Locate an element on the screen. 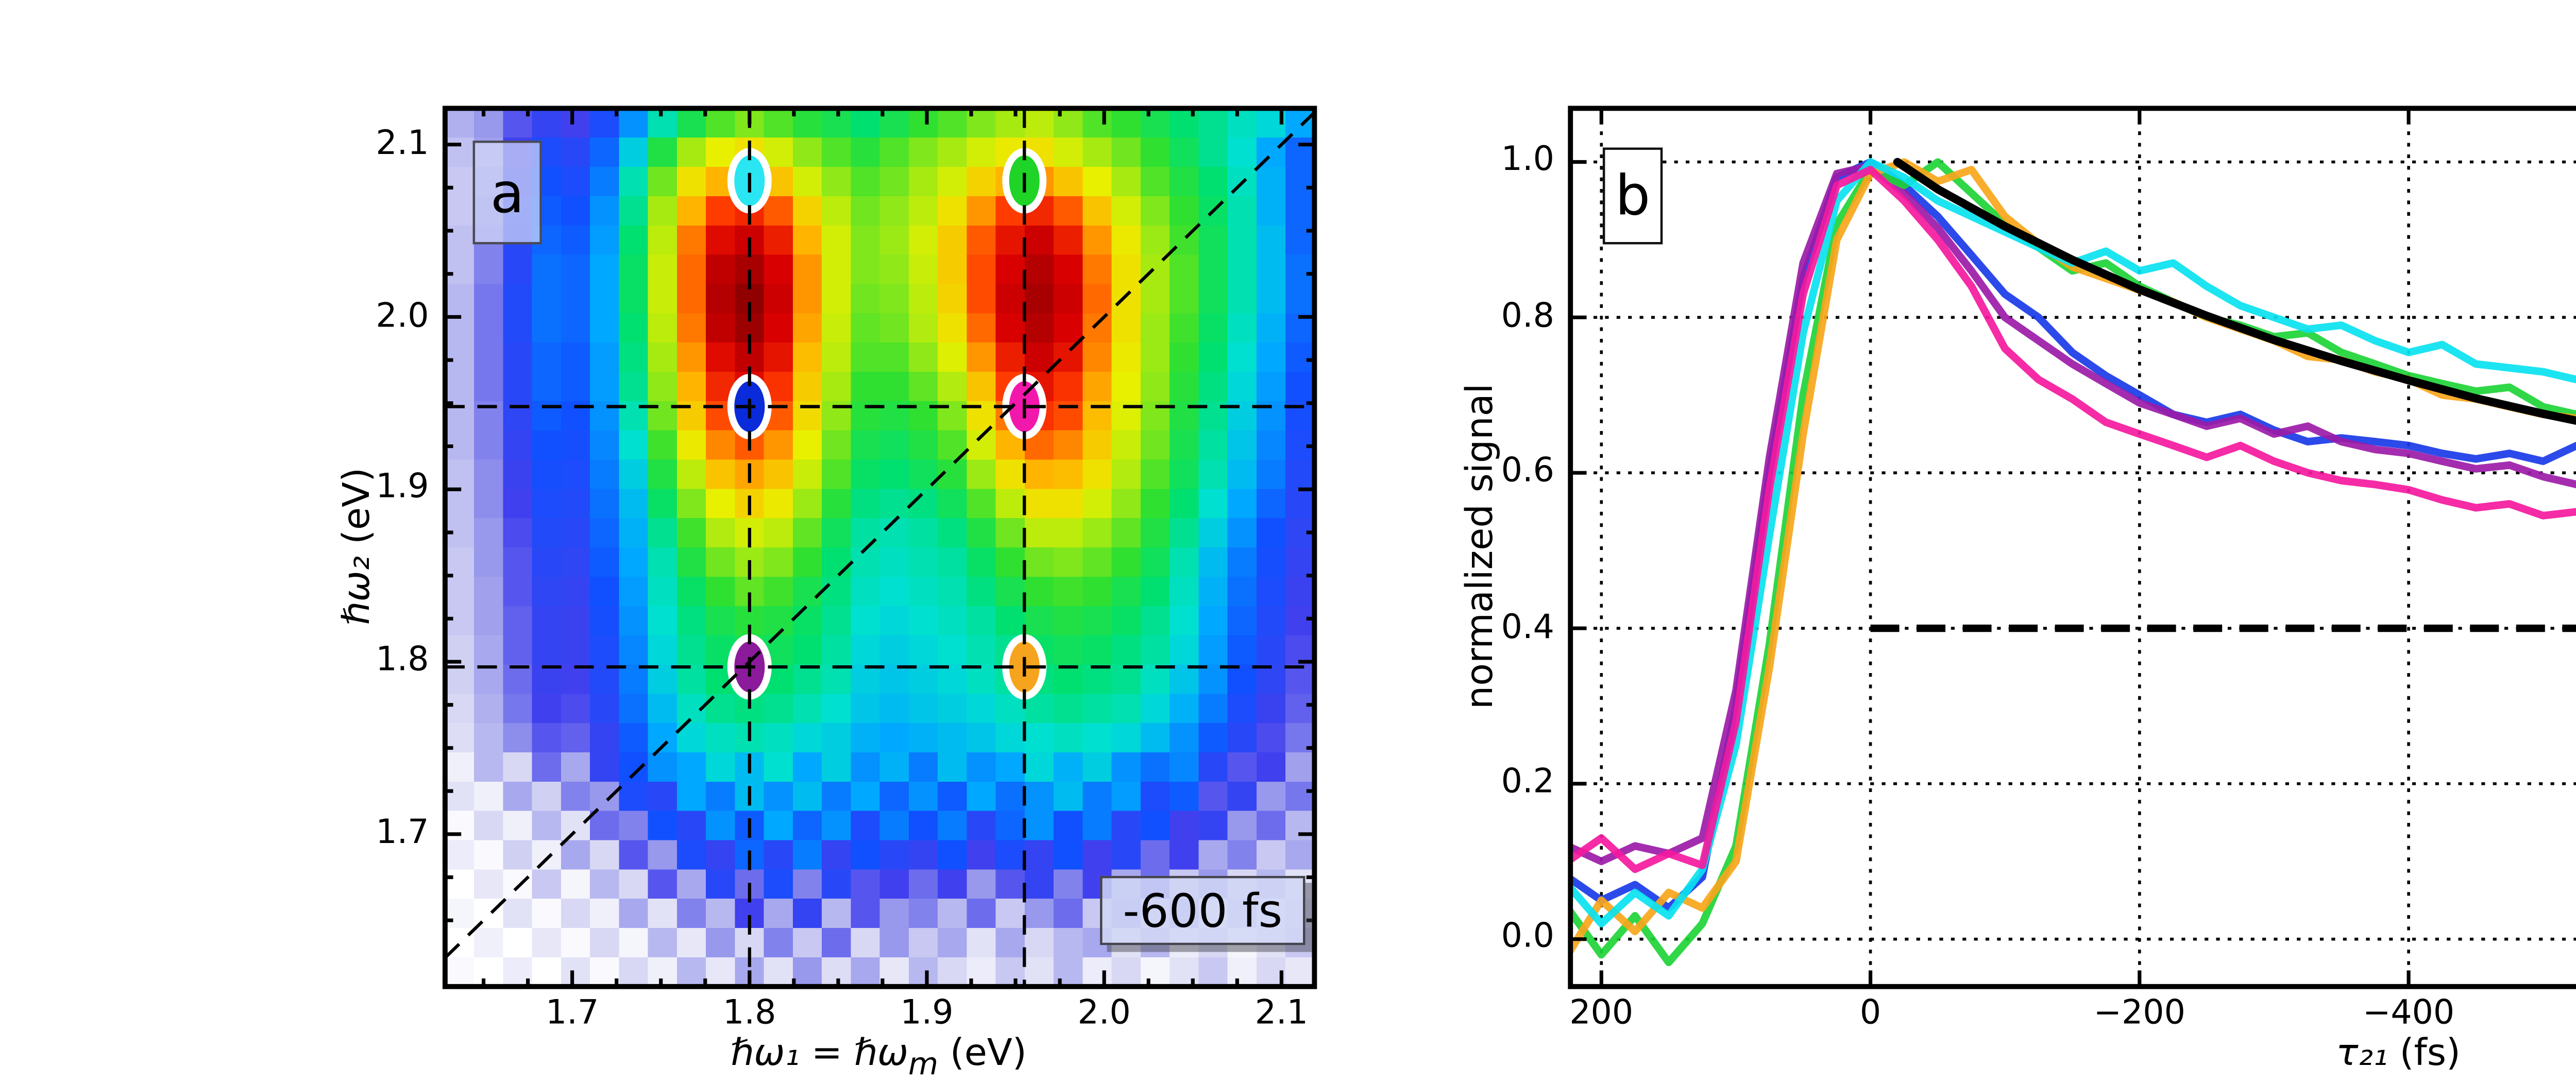 The height and width of the screenshot is (1084, 2576). panel-b-ytick-0.4: 0.4 is located at coordinates (1527, 627).